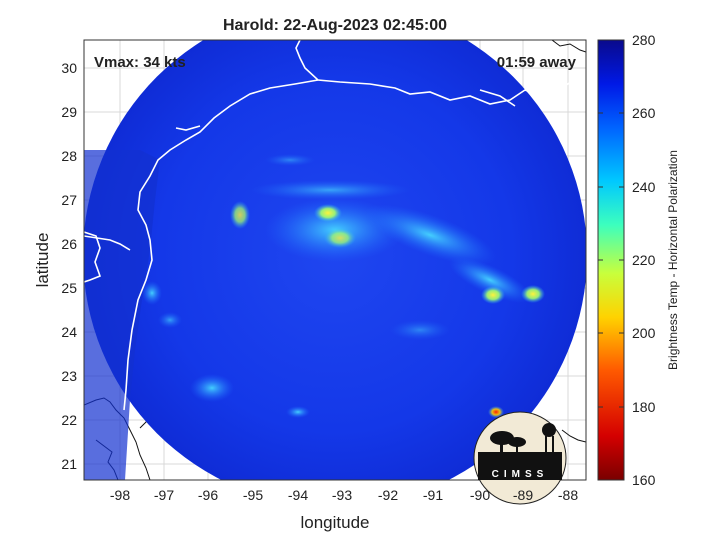  What do you see at coordinates (298, 495) in the screenshot?
I see `x-tick: -94` at bounding box center [298, 495].